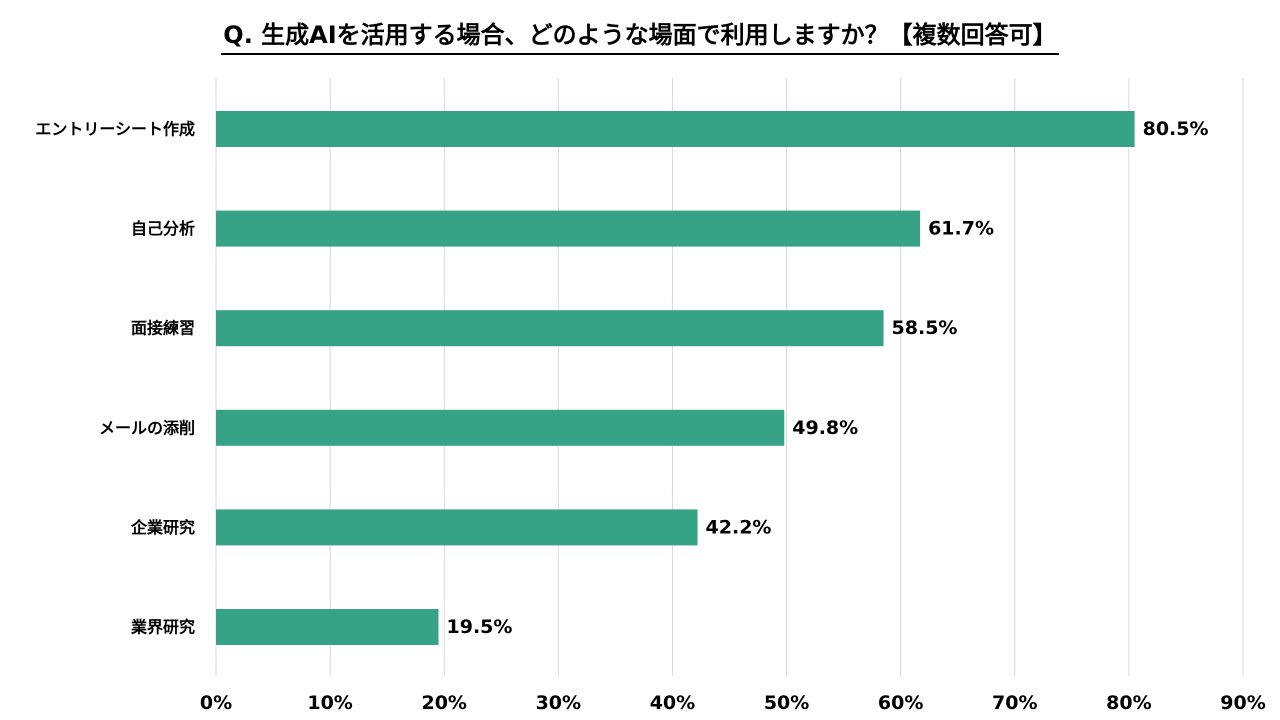 Image resolution: width=1280 pixels, height=720 pixels. What do you see at coordinates (162, 627) in the screenshot?
I see `category-label: 業界研究` at bounding box center [162, 627].